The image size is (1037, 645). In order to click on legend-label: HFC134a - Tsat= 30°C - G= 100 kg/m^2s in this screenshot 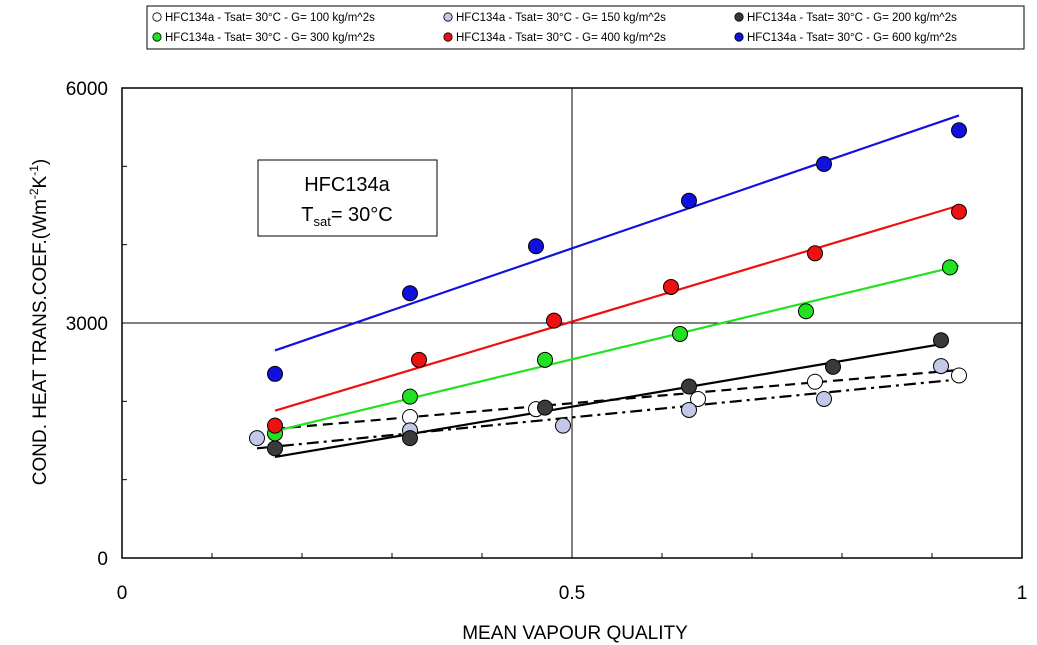, I will do `click(270, 18)`.